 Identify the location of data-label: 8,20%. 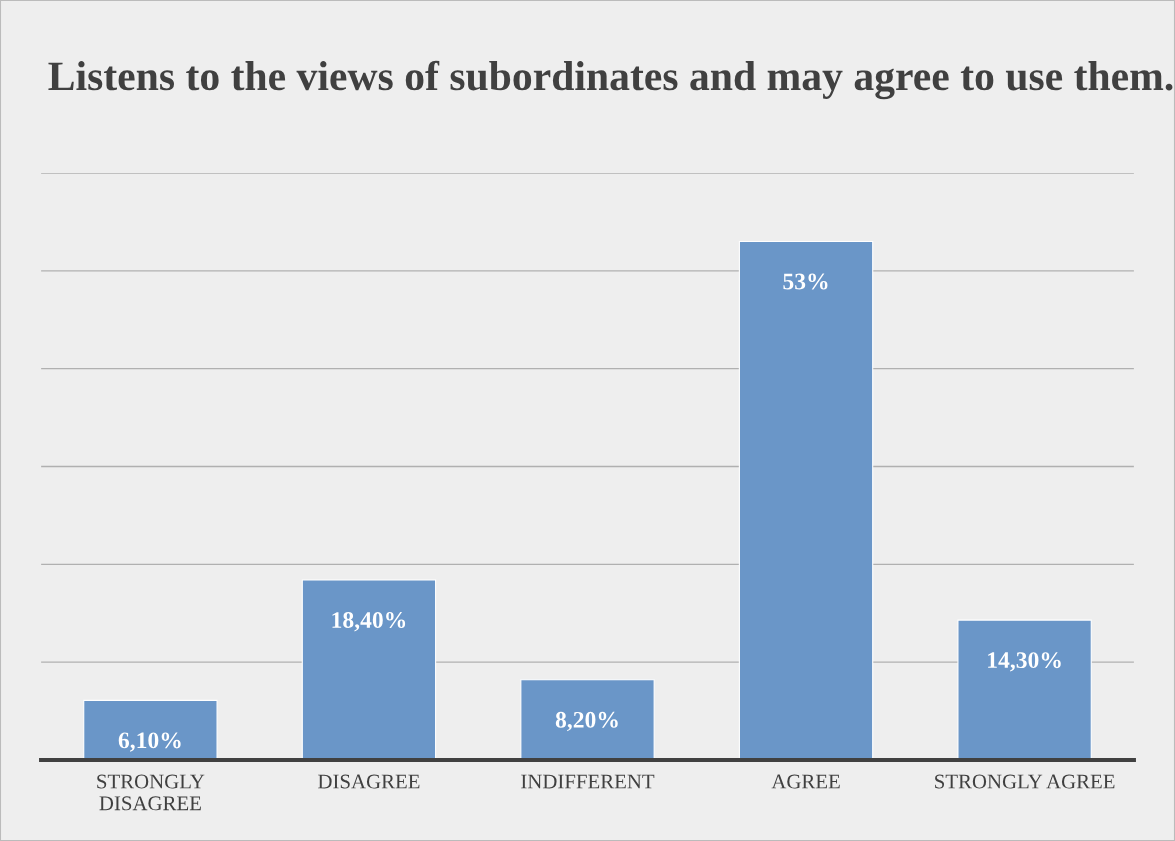
(586, 721).